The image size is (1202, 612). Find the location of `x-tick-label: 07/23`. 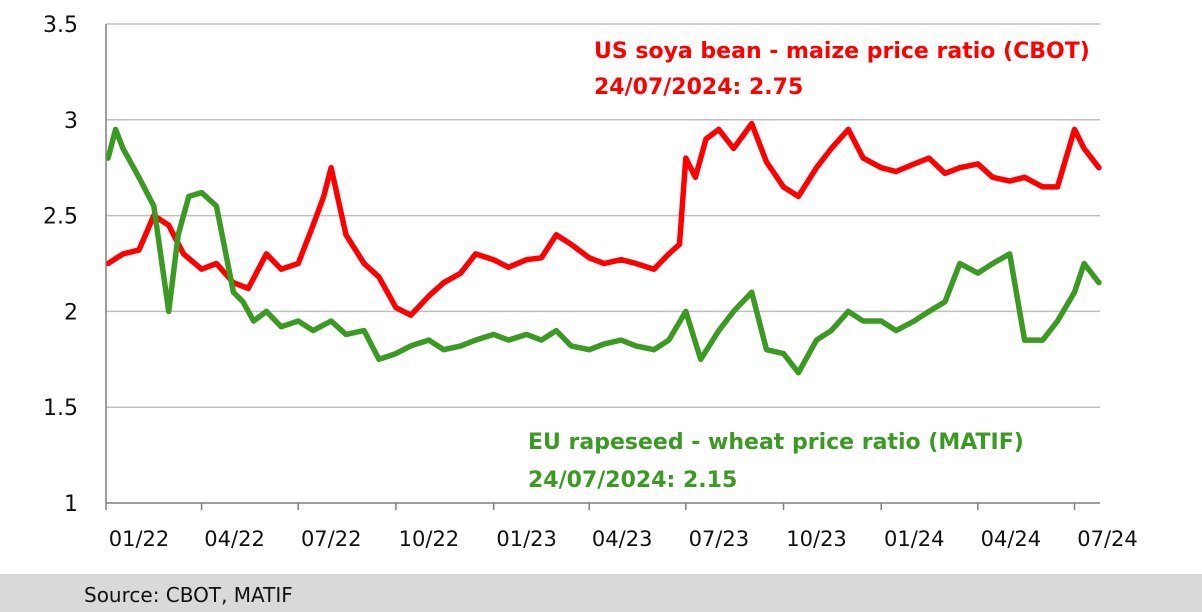

x-tick-label: 07/23 is located at coordinates (719, 539).